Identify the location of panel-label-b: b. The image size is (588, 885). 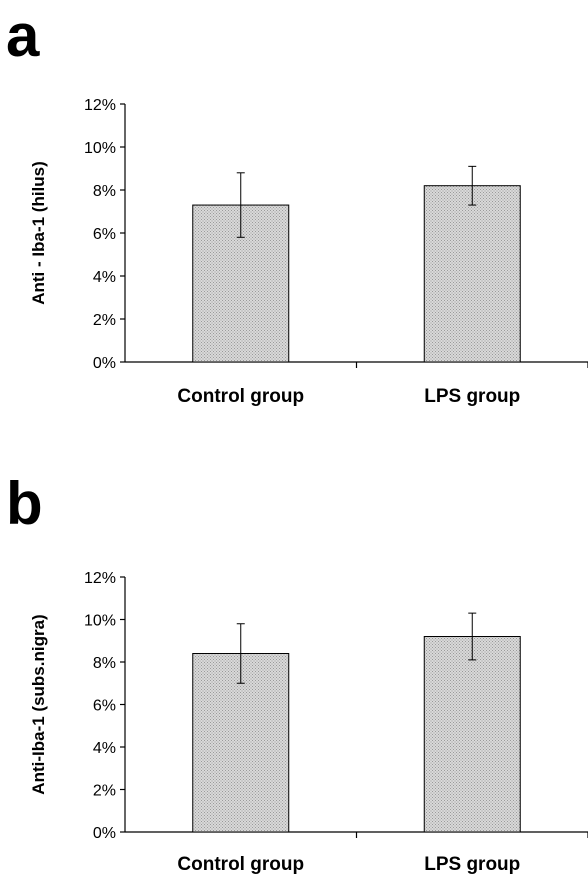
(24, 503).